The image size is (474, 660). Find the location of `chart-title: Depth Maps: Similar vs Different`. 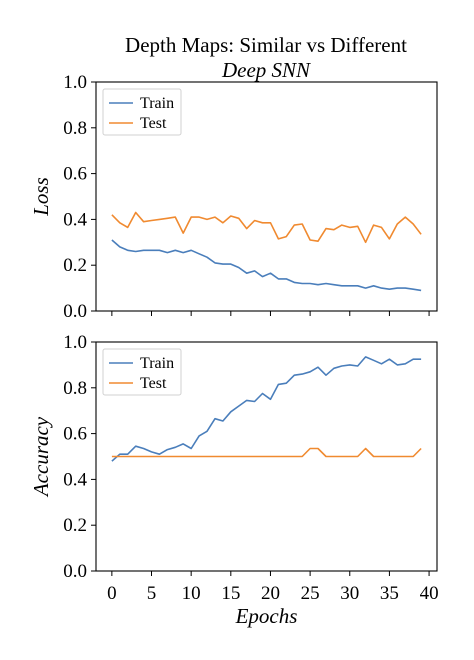

chart-title: Depth Maps: Similar vs Different is located at coordinates (266, 45).